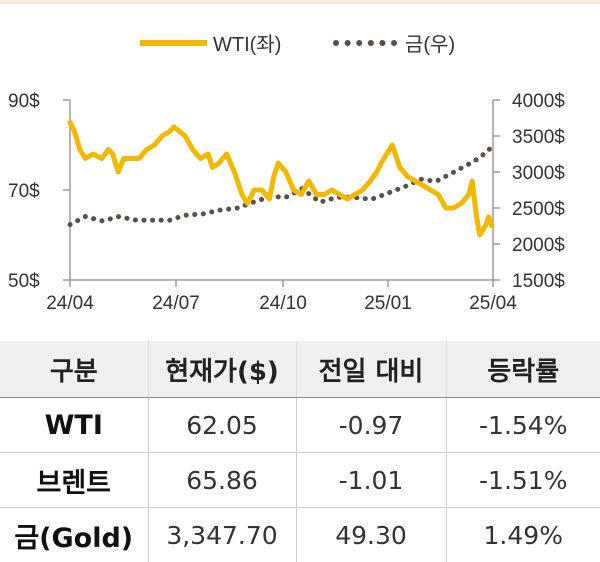 The width and height of the screenshot is (600, 562). I want to click on right-y-tick-label: 1500$, so click(538, 281).